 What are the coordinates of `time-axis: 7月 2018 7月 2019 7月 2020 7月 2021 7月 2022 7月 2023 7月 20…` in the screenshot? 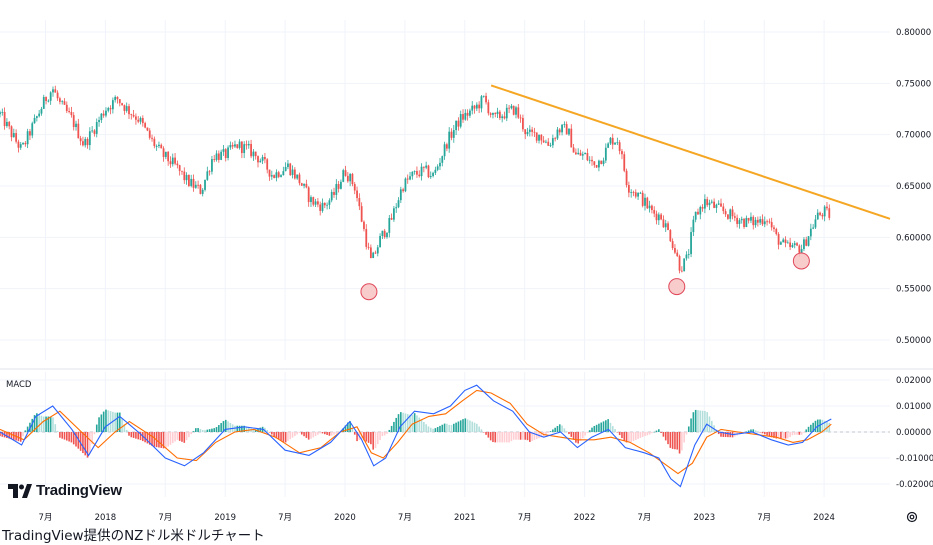 It's located at (437, 518).